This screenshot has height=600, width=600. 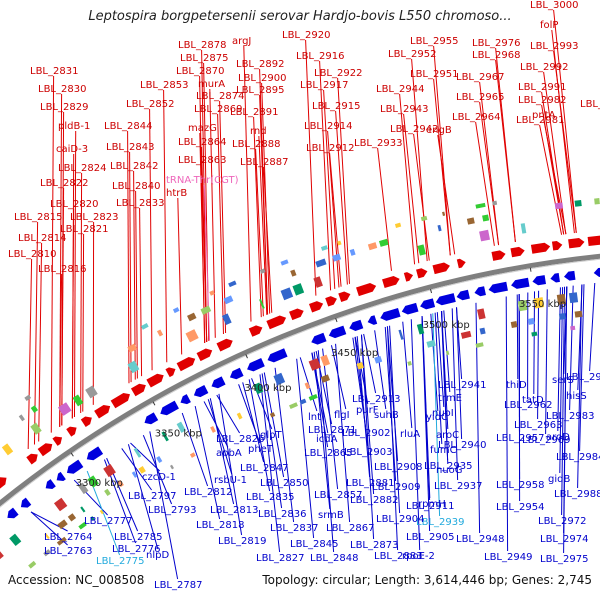 What do you see at coordinates (178, 585) in the screenshot?
I see `gene-label: LBL_2787` at bounding box center [178, 585].